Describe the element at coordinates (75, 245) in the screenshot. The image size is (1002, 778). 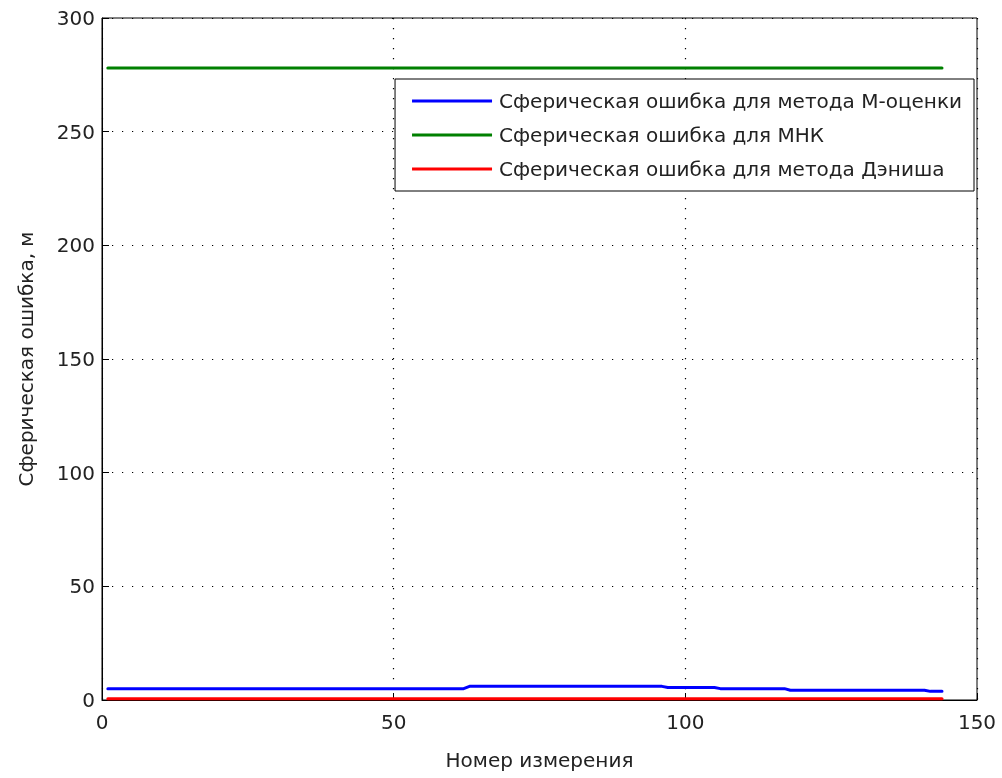
I see `y-tick-label: 200` at that location.